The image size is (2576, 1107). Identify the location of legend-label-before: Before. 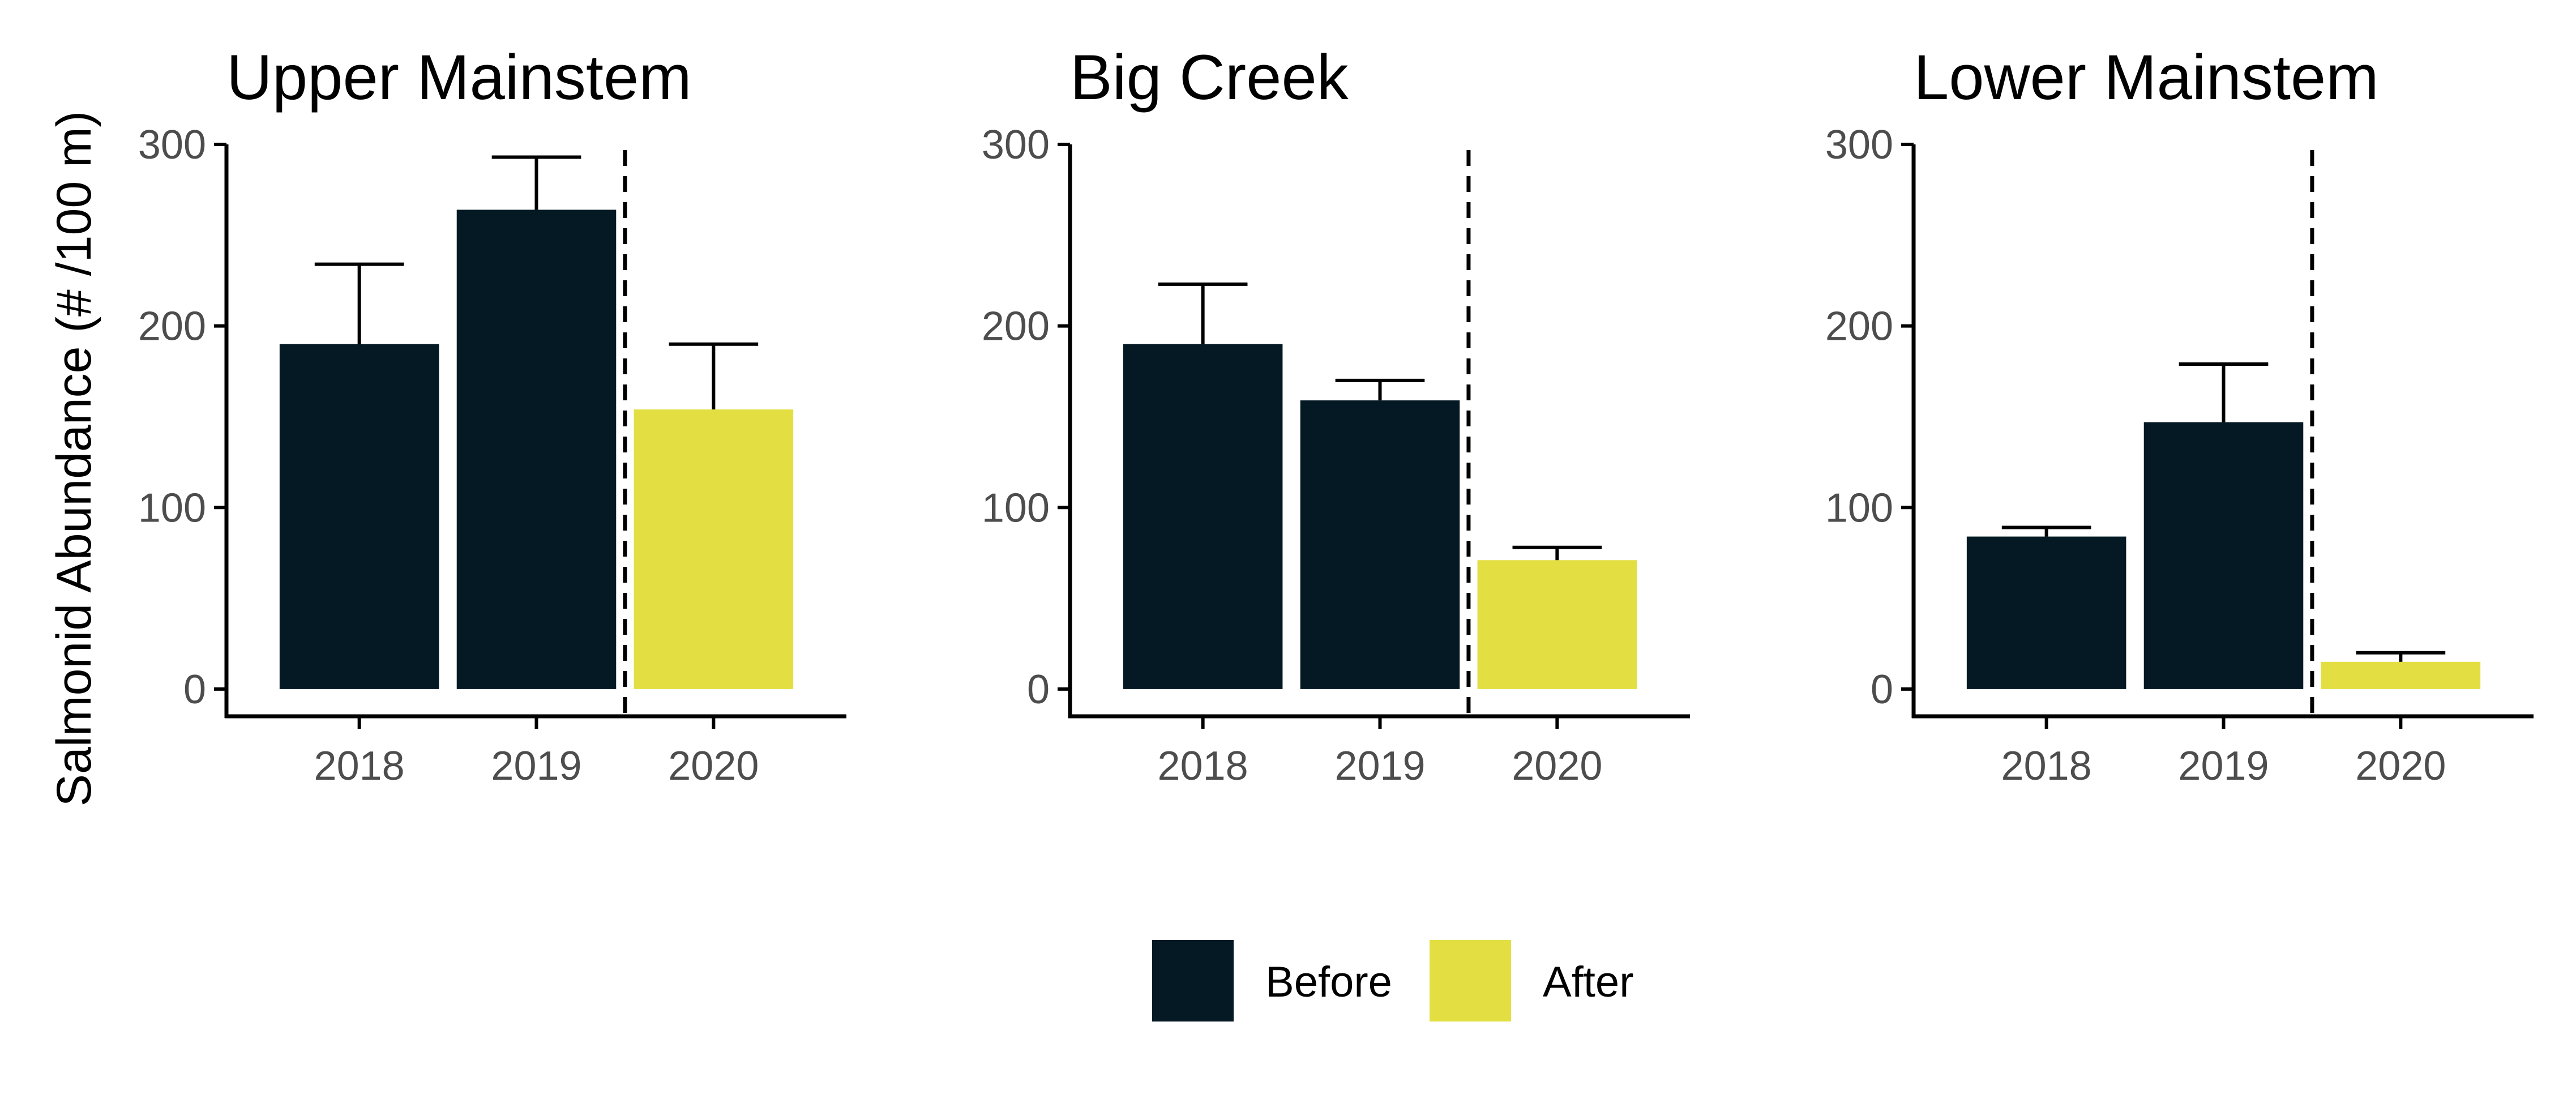
(1328, 982).